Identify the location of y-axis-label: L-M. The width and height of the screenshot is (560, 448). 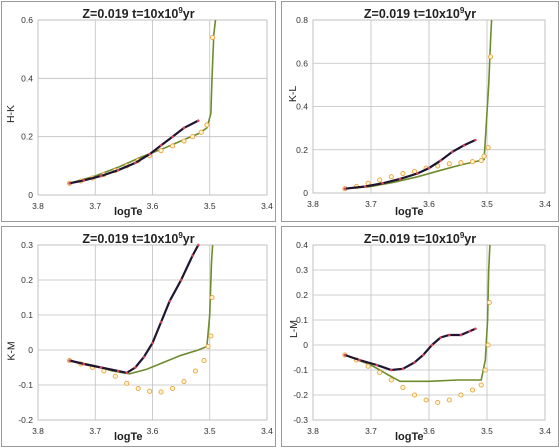
(294, 329).